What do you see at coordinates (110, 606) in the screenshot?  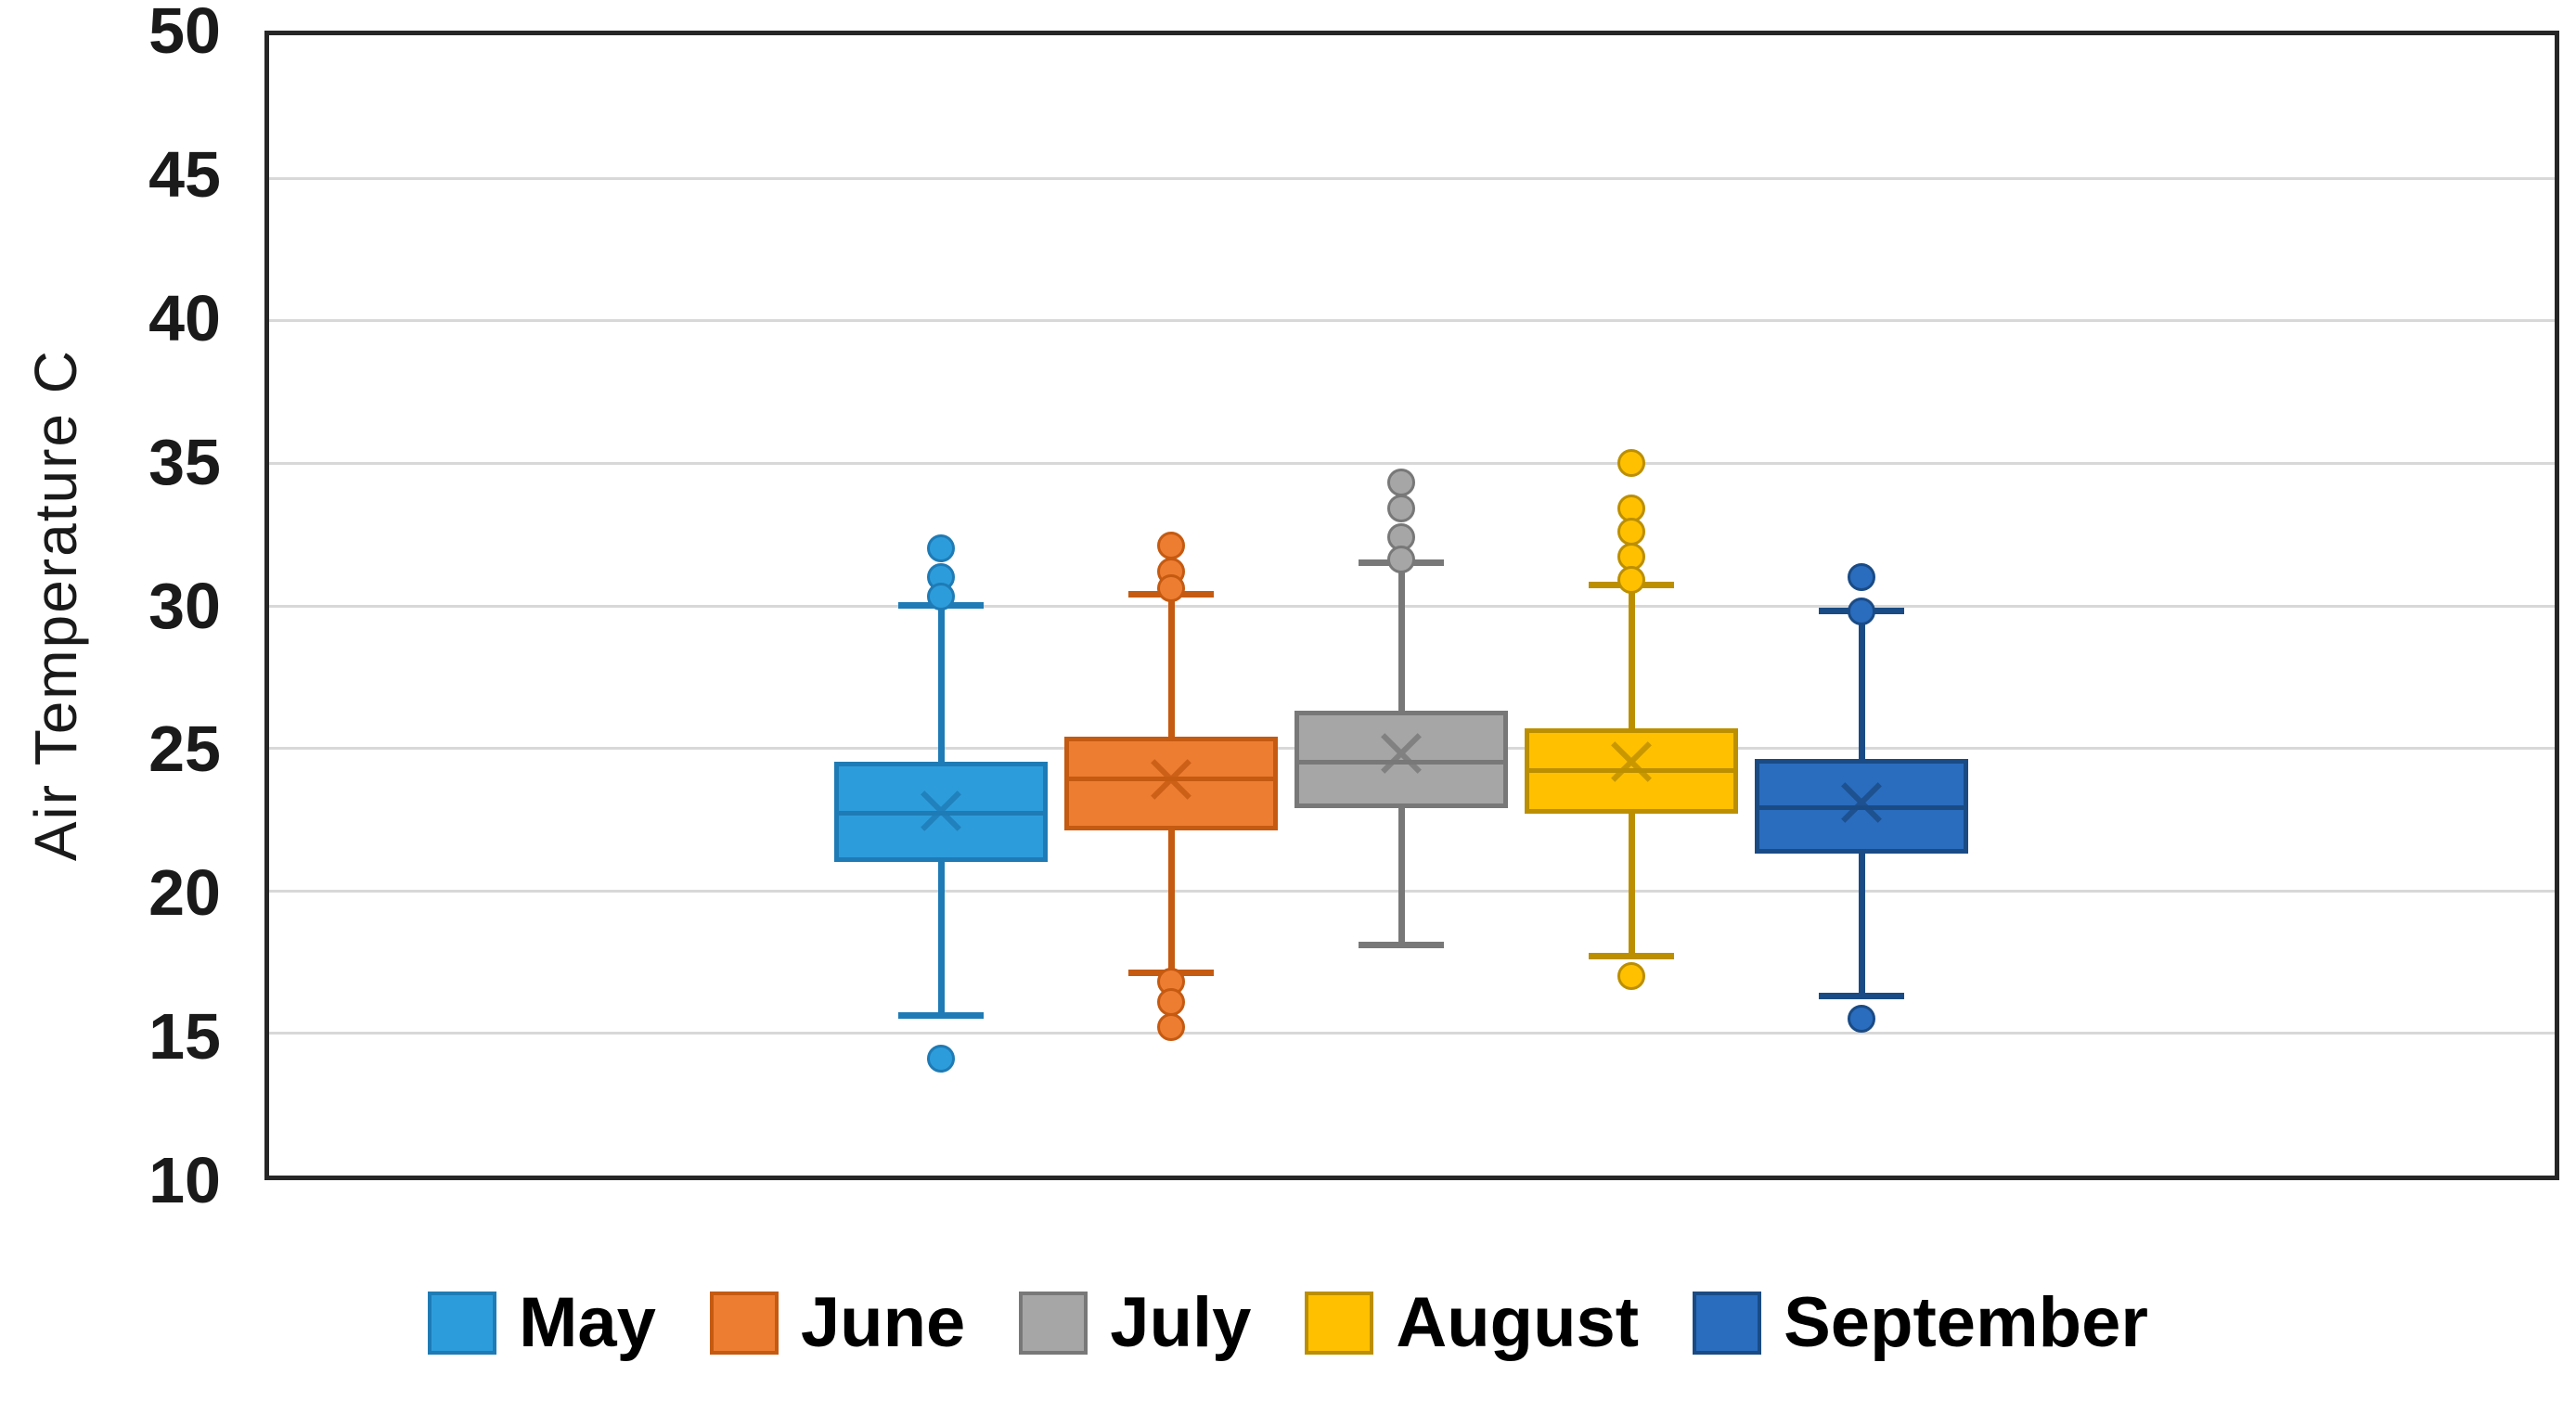 I see `y-tick-labels: 50 45 40 35 30 25 20 15 10` at bounding box center [110, 606].